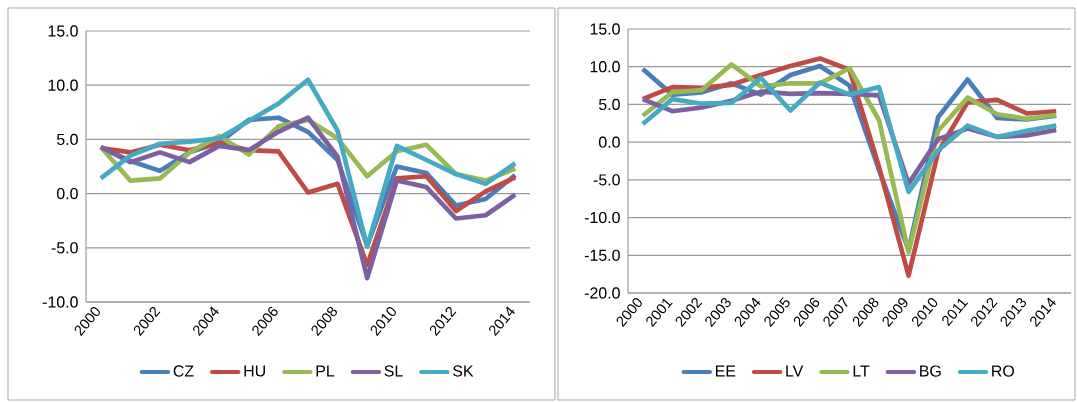 The height and width of the screenshot is (403, 1077). Describe the element at coordinates (463, 371) in the screenshot. I see `legend-label: SK` at that location.